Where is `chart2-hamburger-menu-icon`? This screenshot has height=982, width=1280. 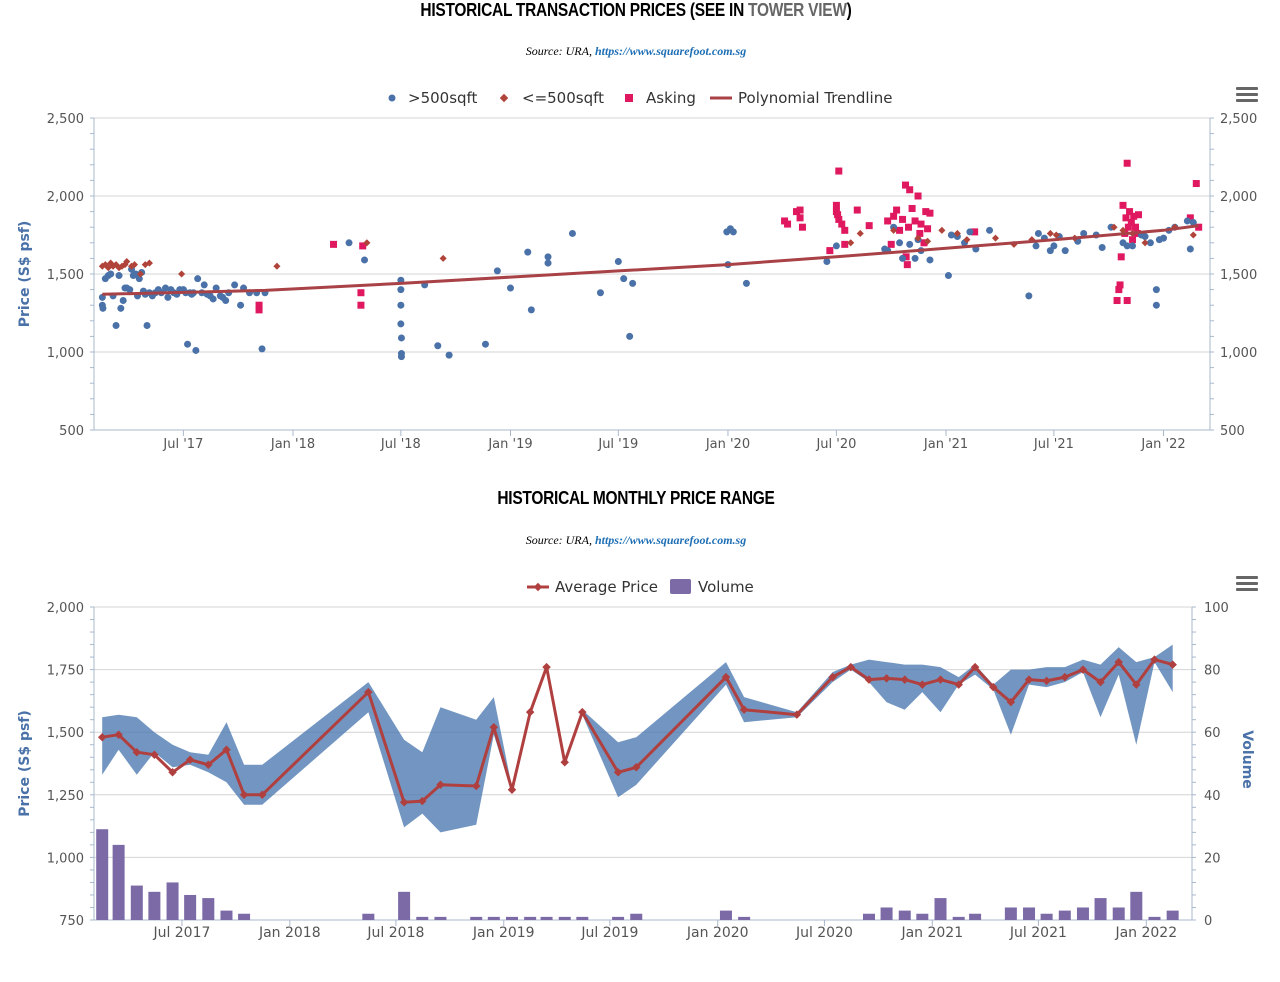 chart2-hamburger-menu-icon is located at coordinates (1247, 584).